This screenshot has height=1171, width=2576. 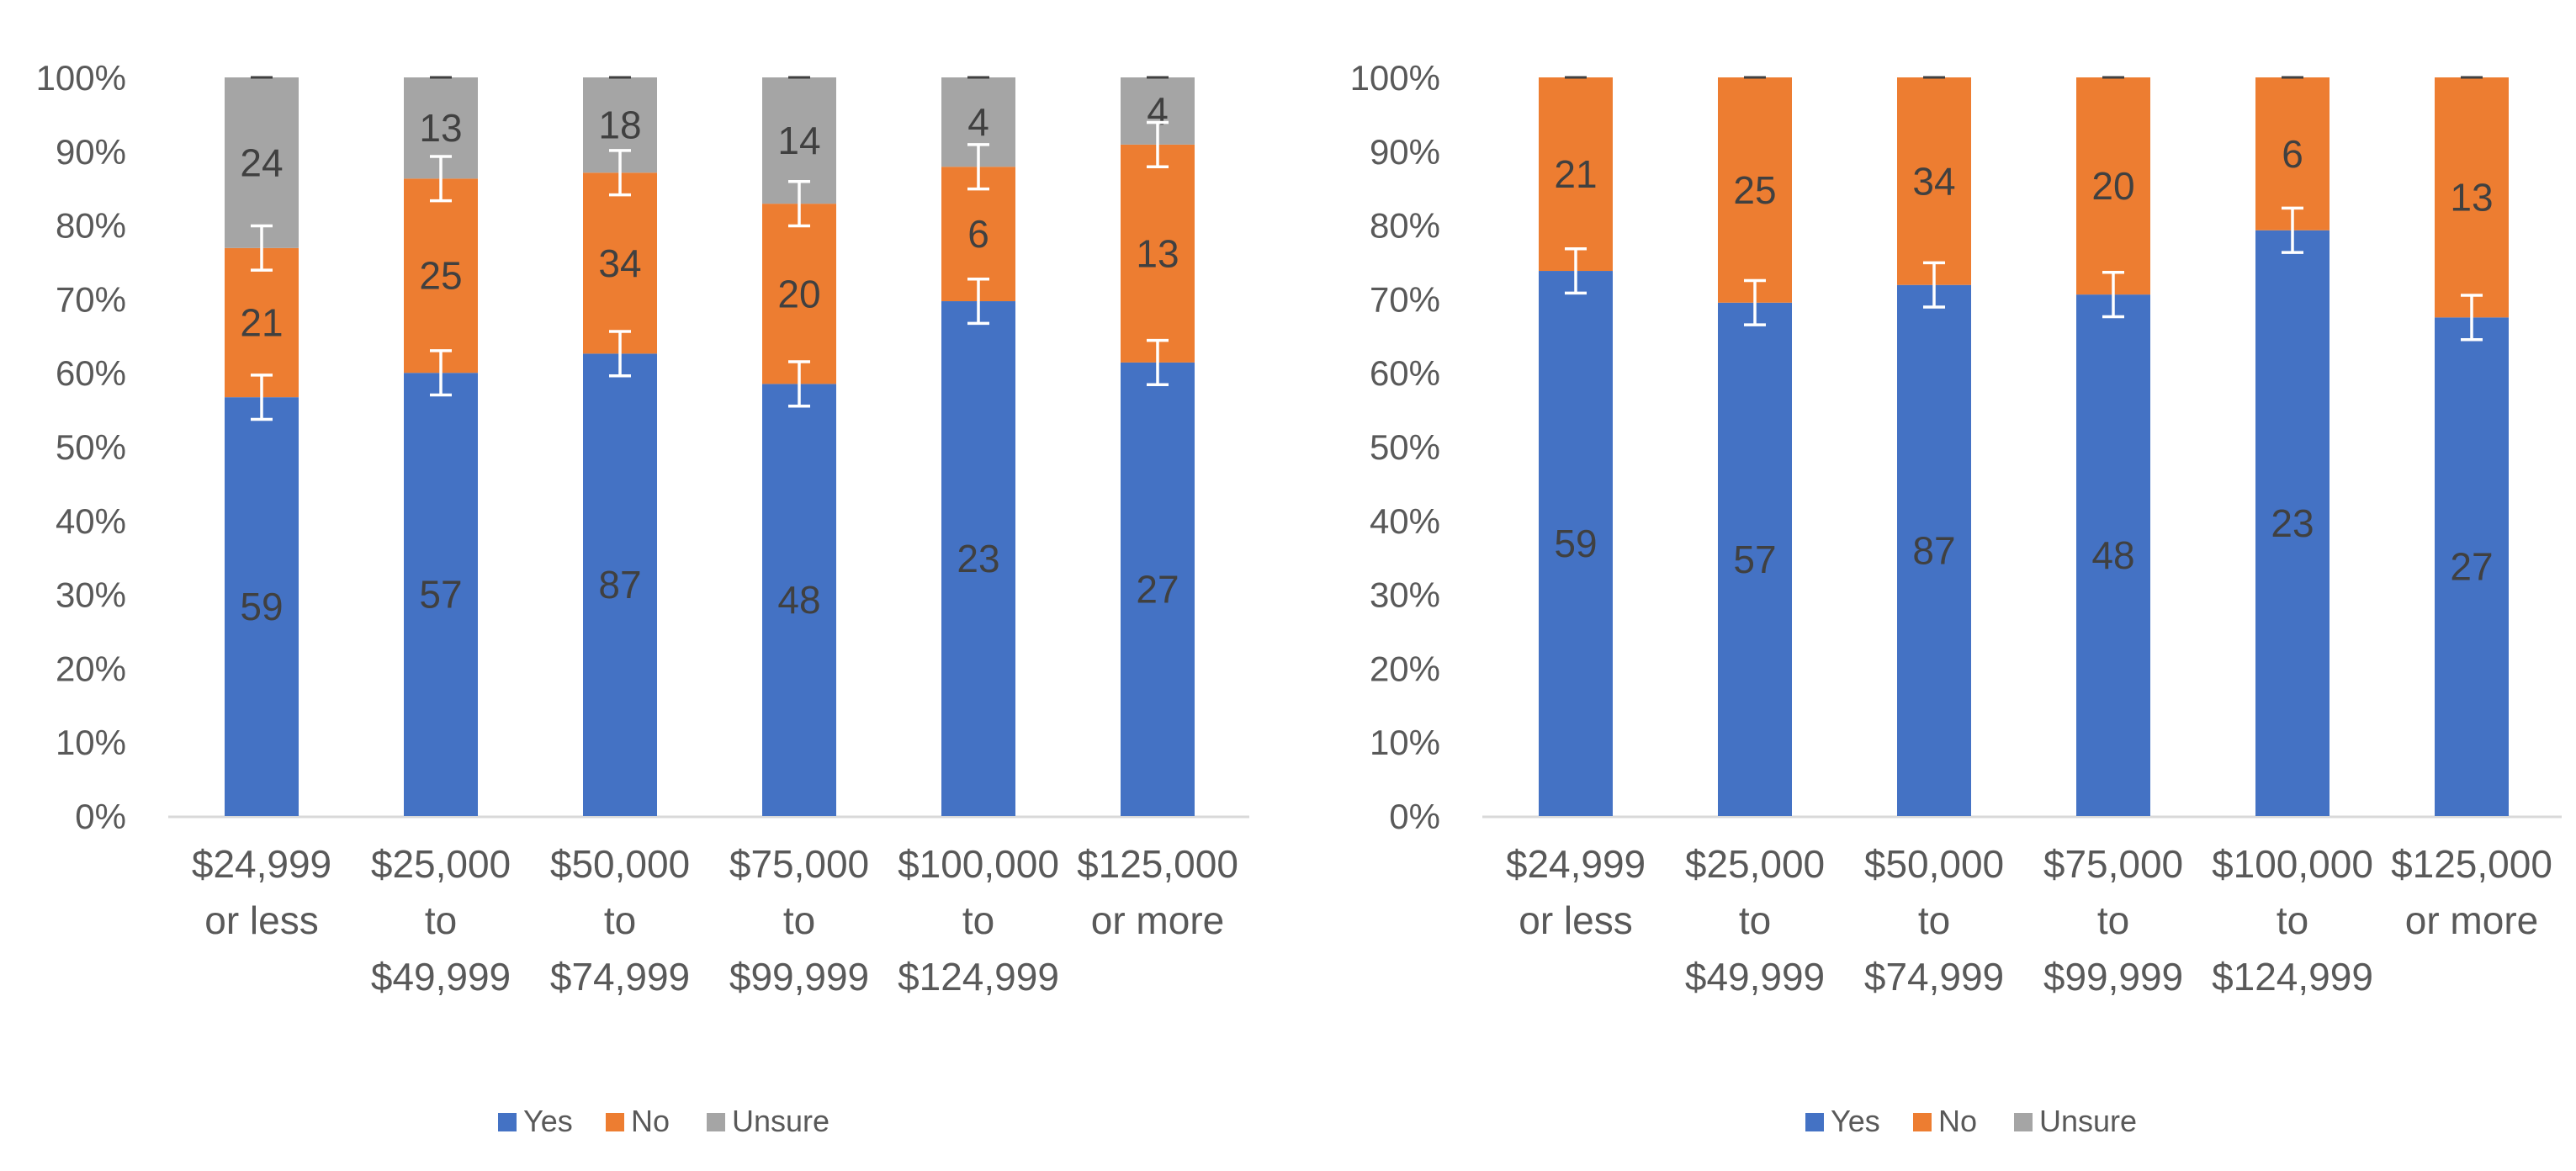 I want to click on data-label-unsure: 14, so click(x=798, y=140).